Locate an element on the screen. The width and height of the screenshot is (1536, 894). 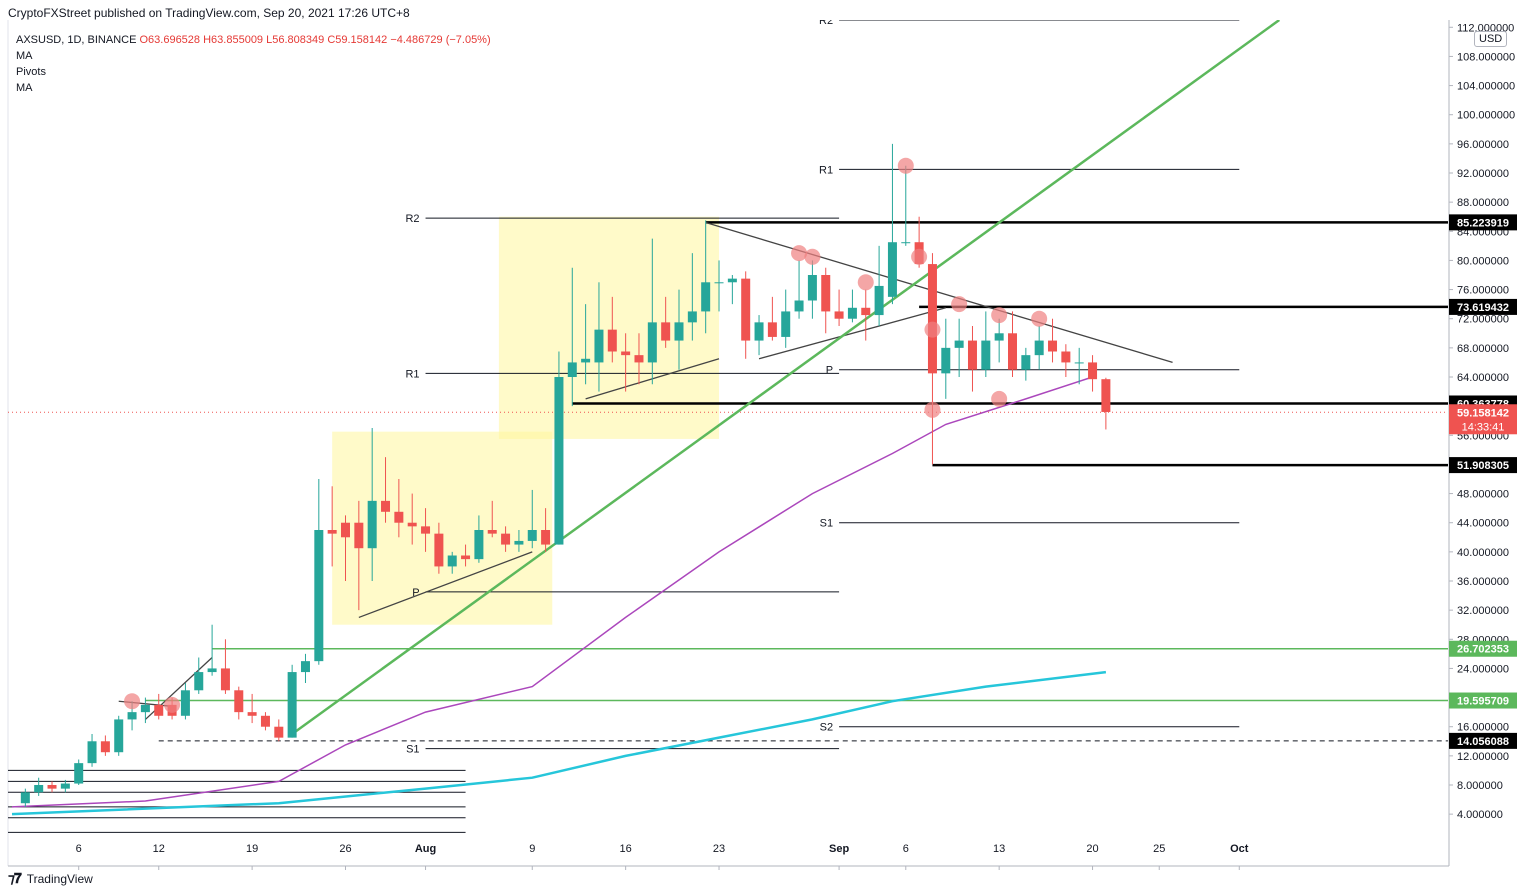
price-tick-label: 92.000000 is located at coordinates (1483, 174).